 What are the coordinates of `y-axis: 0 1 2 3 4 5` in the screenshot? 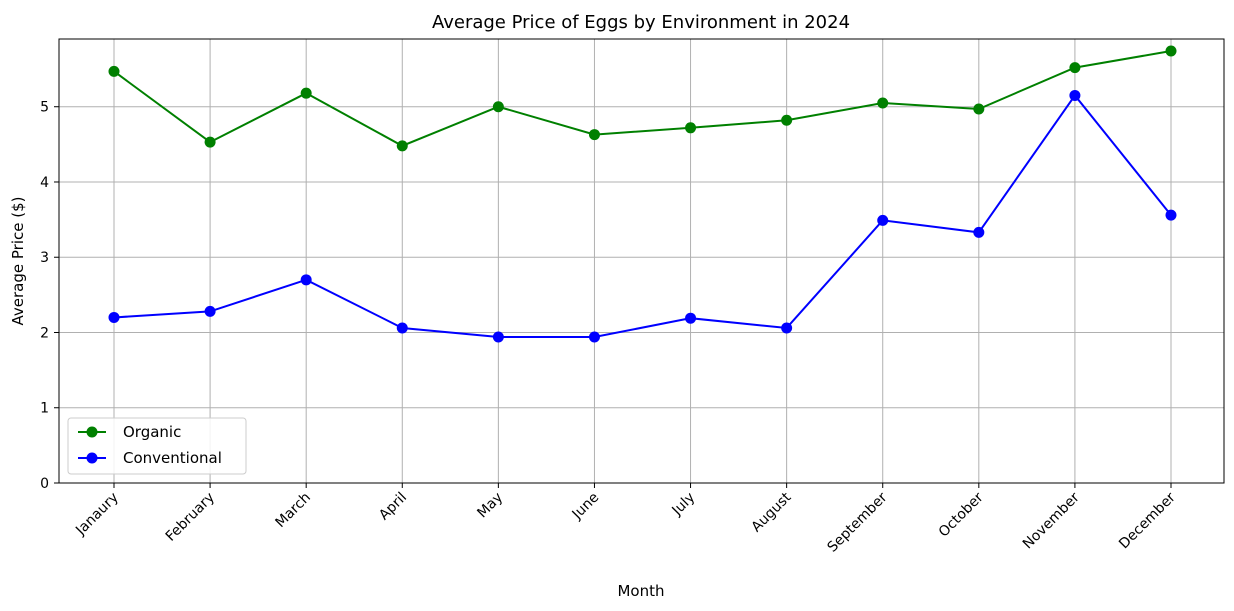 It's located at (49, 296).